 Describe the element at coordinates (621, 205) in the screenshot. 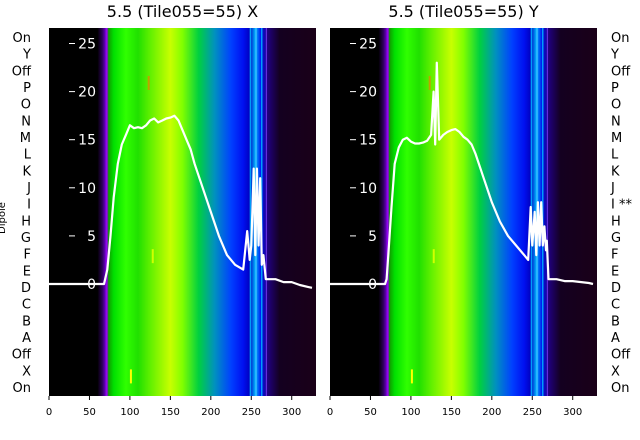

I see `row-label: I **` at that location.